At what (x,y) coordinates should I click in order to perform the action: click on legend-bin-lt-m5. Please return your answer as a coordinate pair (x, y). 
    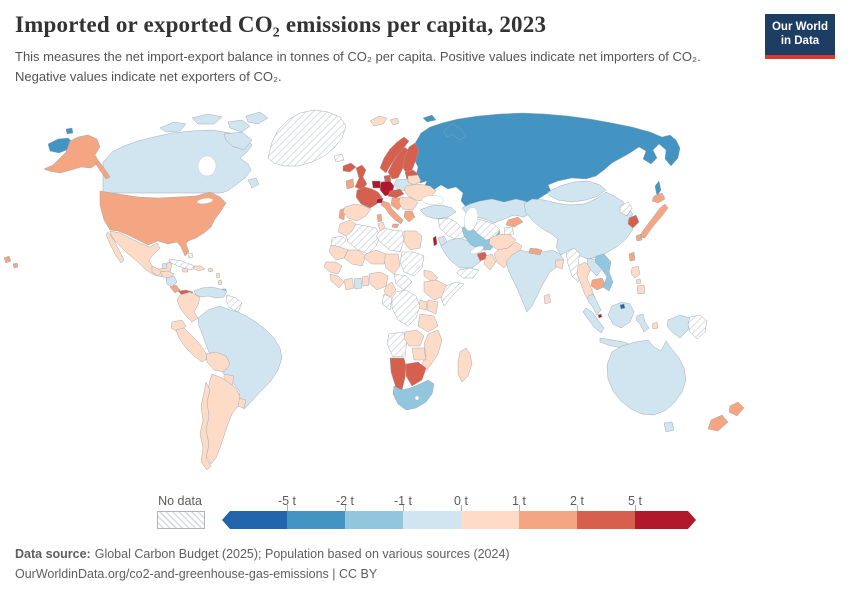
    Looking at the image, I should click on (254, 520).